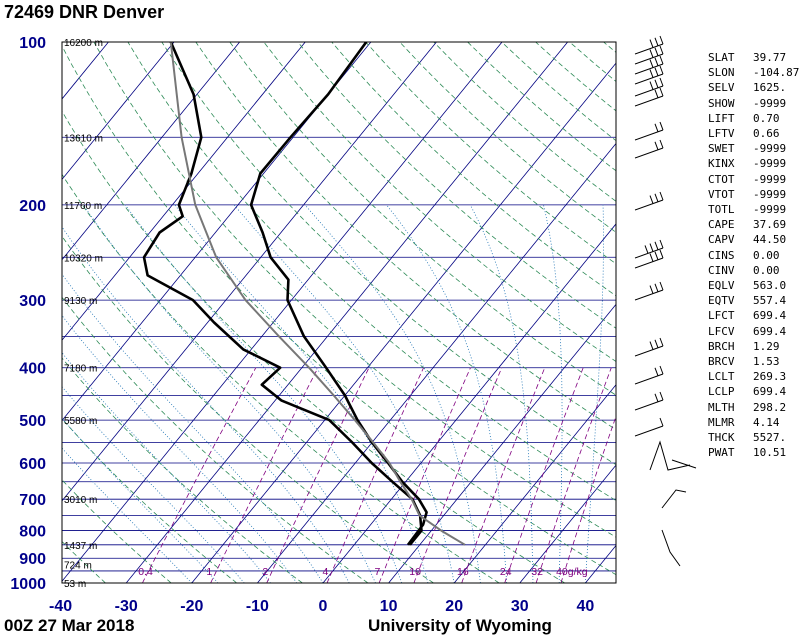 The width and height of the screenshot is (800, 640). I want to click on index-value: 557.4, so click(770, 301).